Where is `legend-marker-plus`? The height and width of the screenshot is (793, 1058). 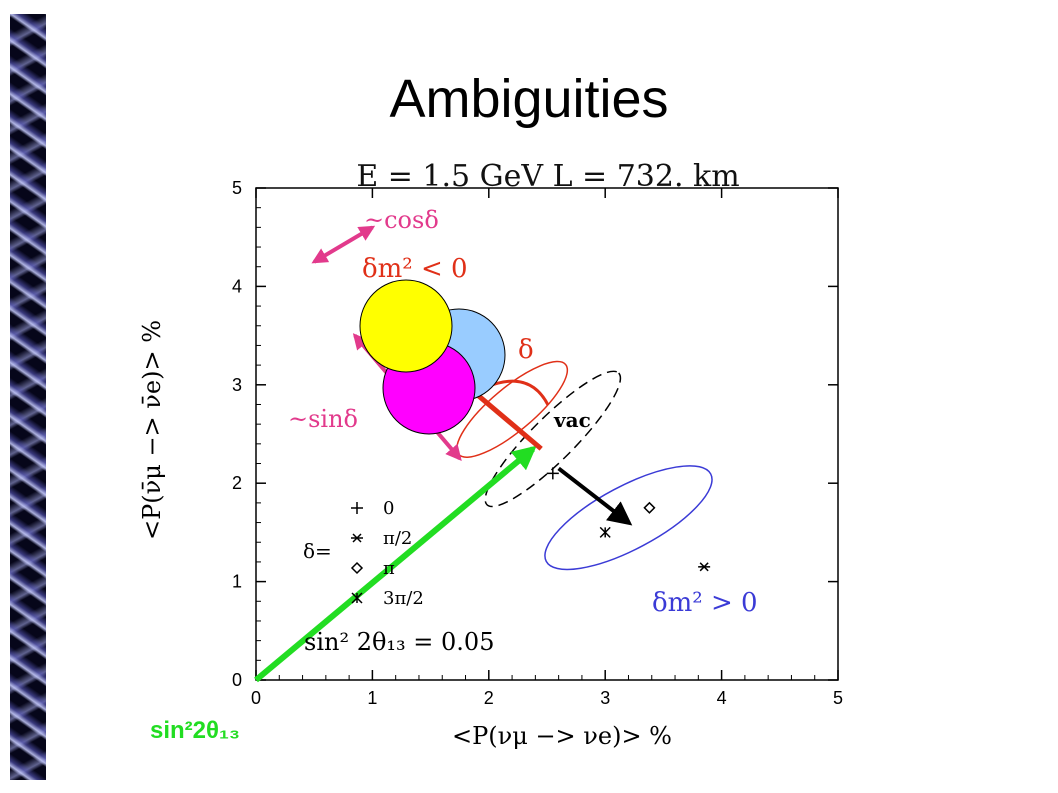 legend-marker-plus is located at coordinates (357, 508).